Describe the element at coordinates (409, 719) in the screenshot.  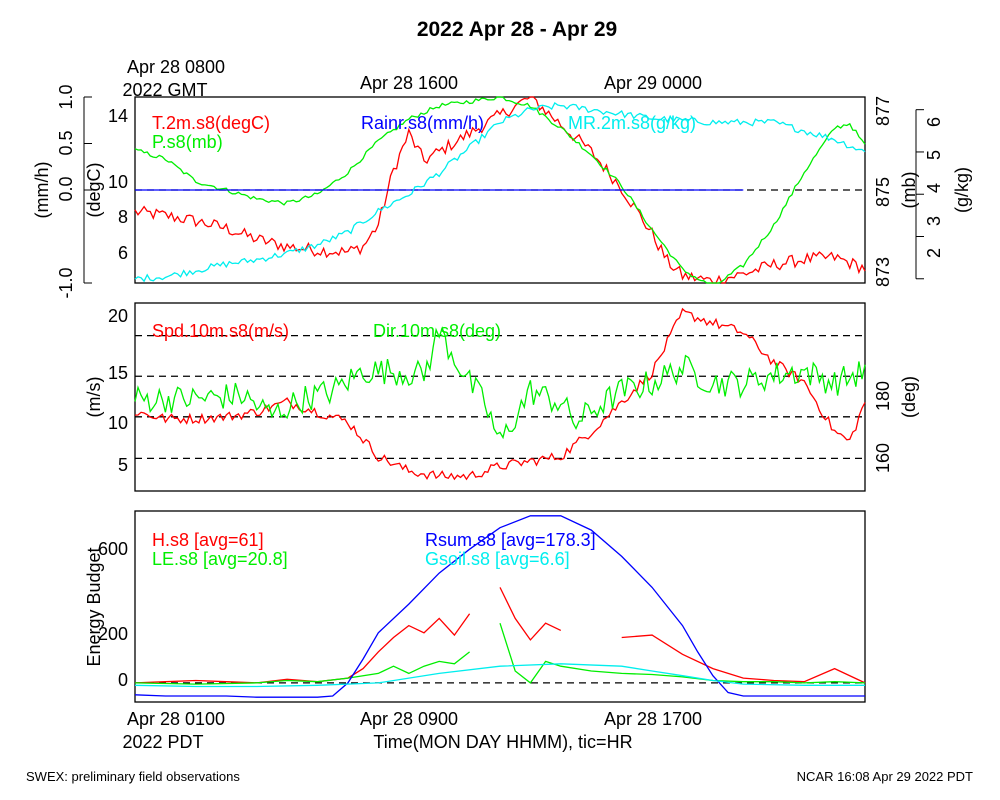
I see `bottom-axis-label-2: Apr 28 0900` at that location.